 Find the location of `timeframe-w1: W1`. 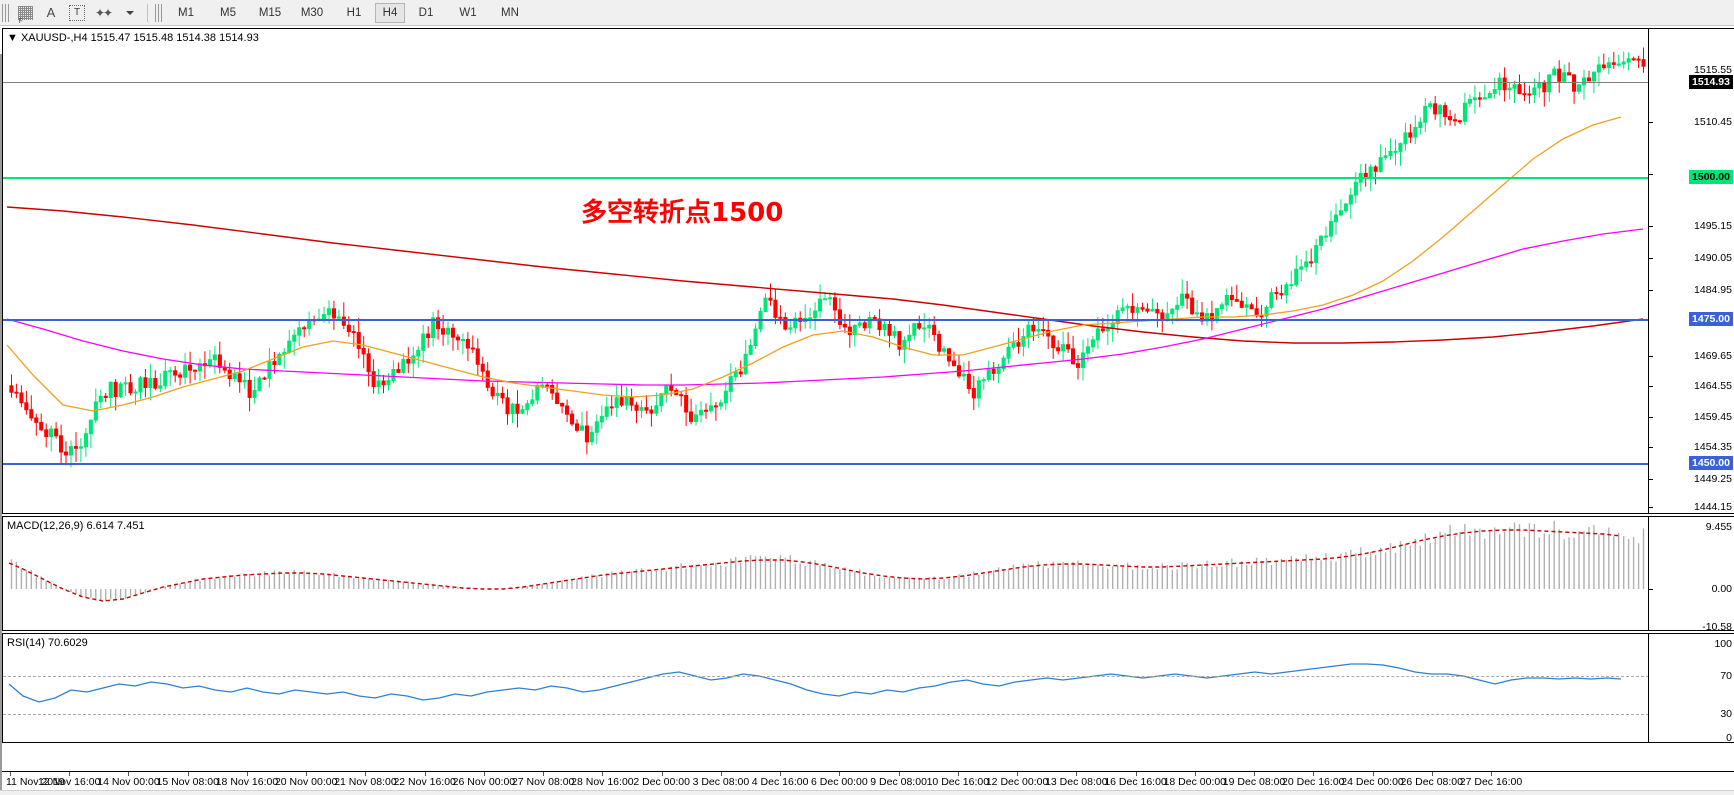

timeframe-w1: W1 is located at coordinates (468, 12).